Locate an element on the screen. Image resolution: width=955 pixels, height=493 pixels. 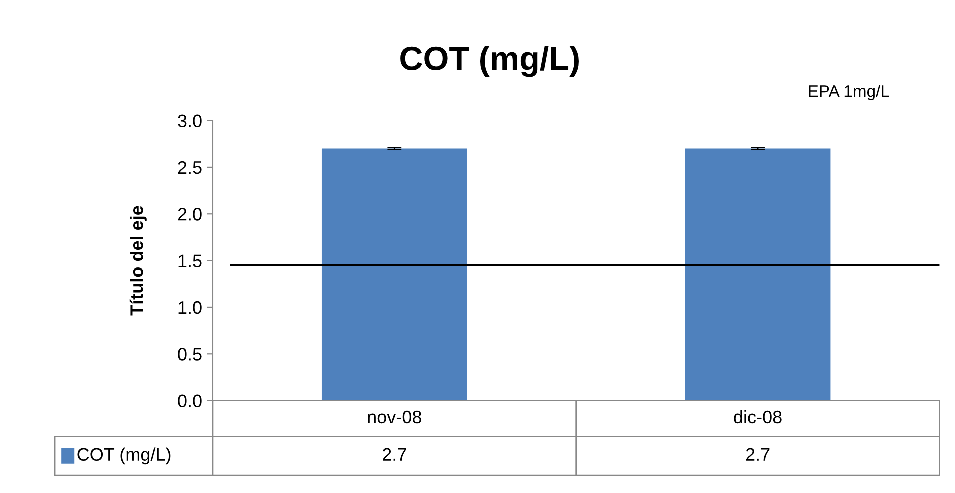
y-tick-label: 0.5 is located at coordinates (190, 354).